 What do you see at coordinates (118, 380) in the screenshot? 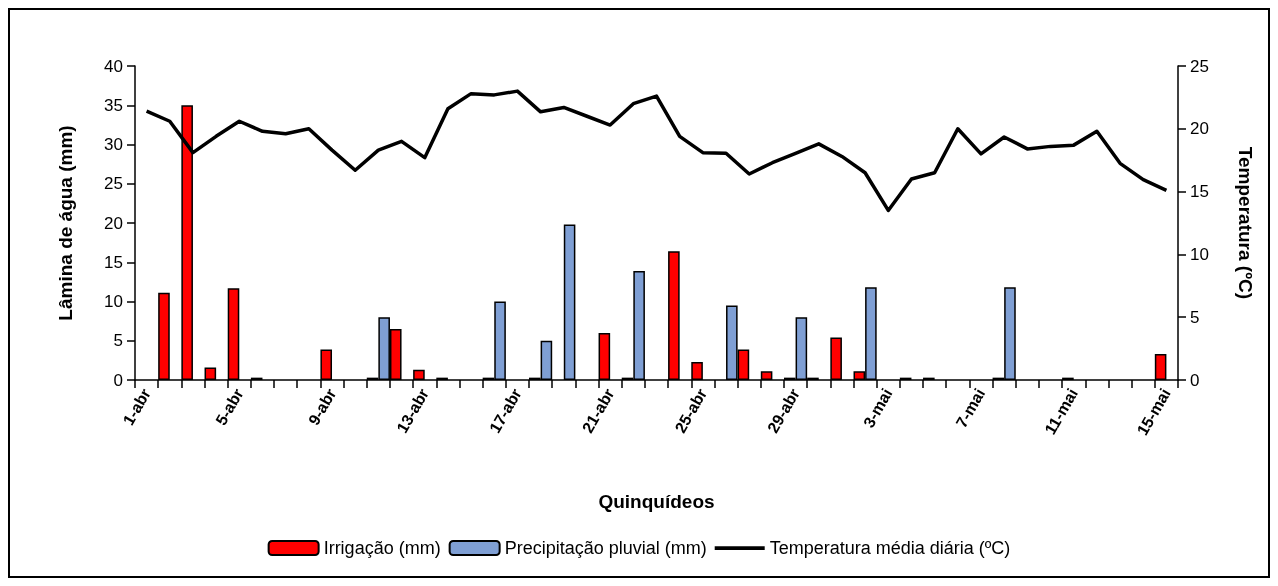
I see `y-tick-label: 0` at bounding box center [118, 380].